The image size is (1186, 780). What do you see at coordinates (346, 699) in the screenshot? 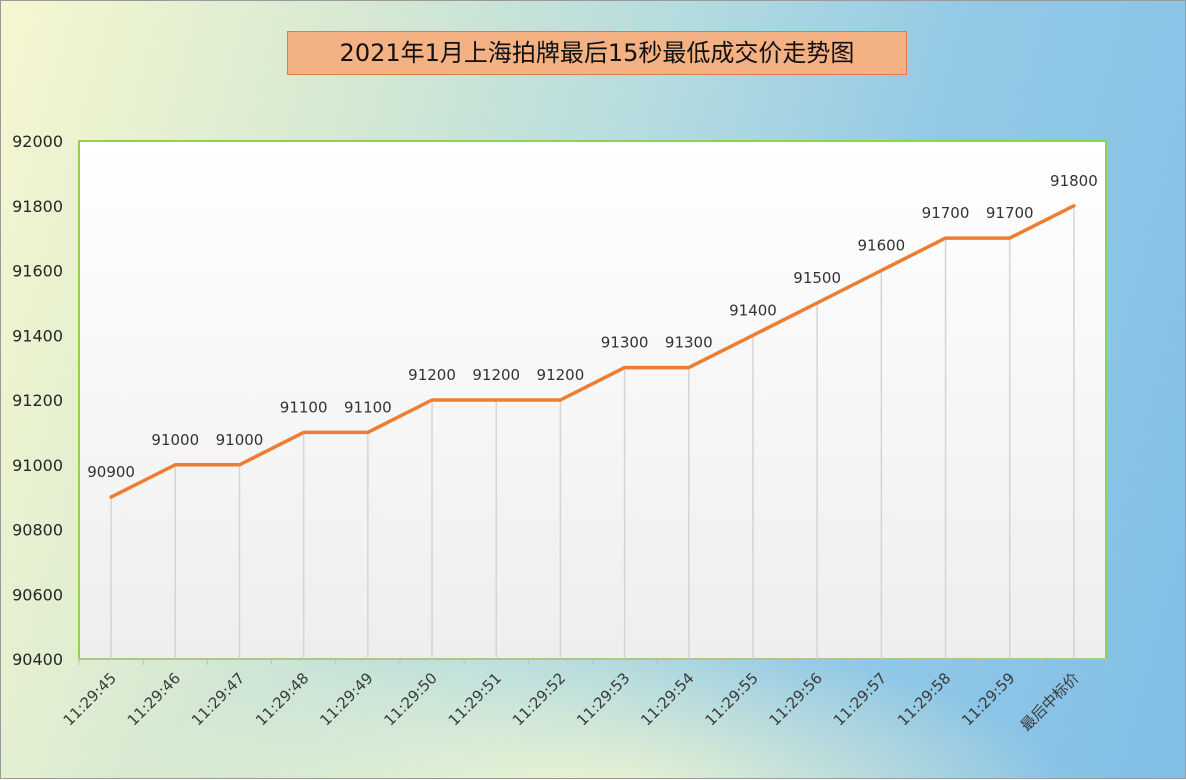
I see `x-tick-label: 11:29:49` at bounding box center [346, 699].